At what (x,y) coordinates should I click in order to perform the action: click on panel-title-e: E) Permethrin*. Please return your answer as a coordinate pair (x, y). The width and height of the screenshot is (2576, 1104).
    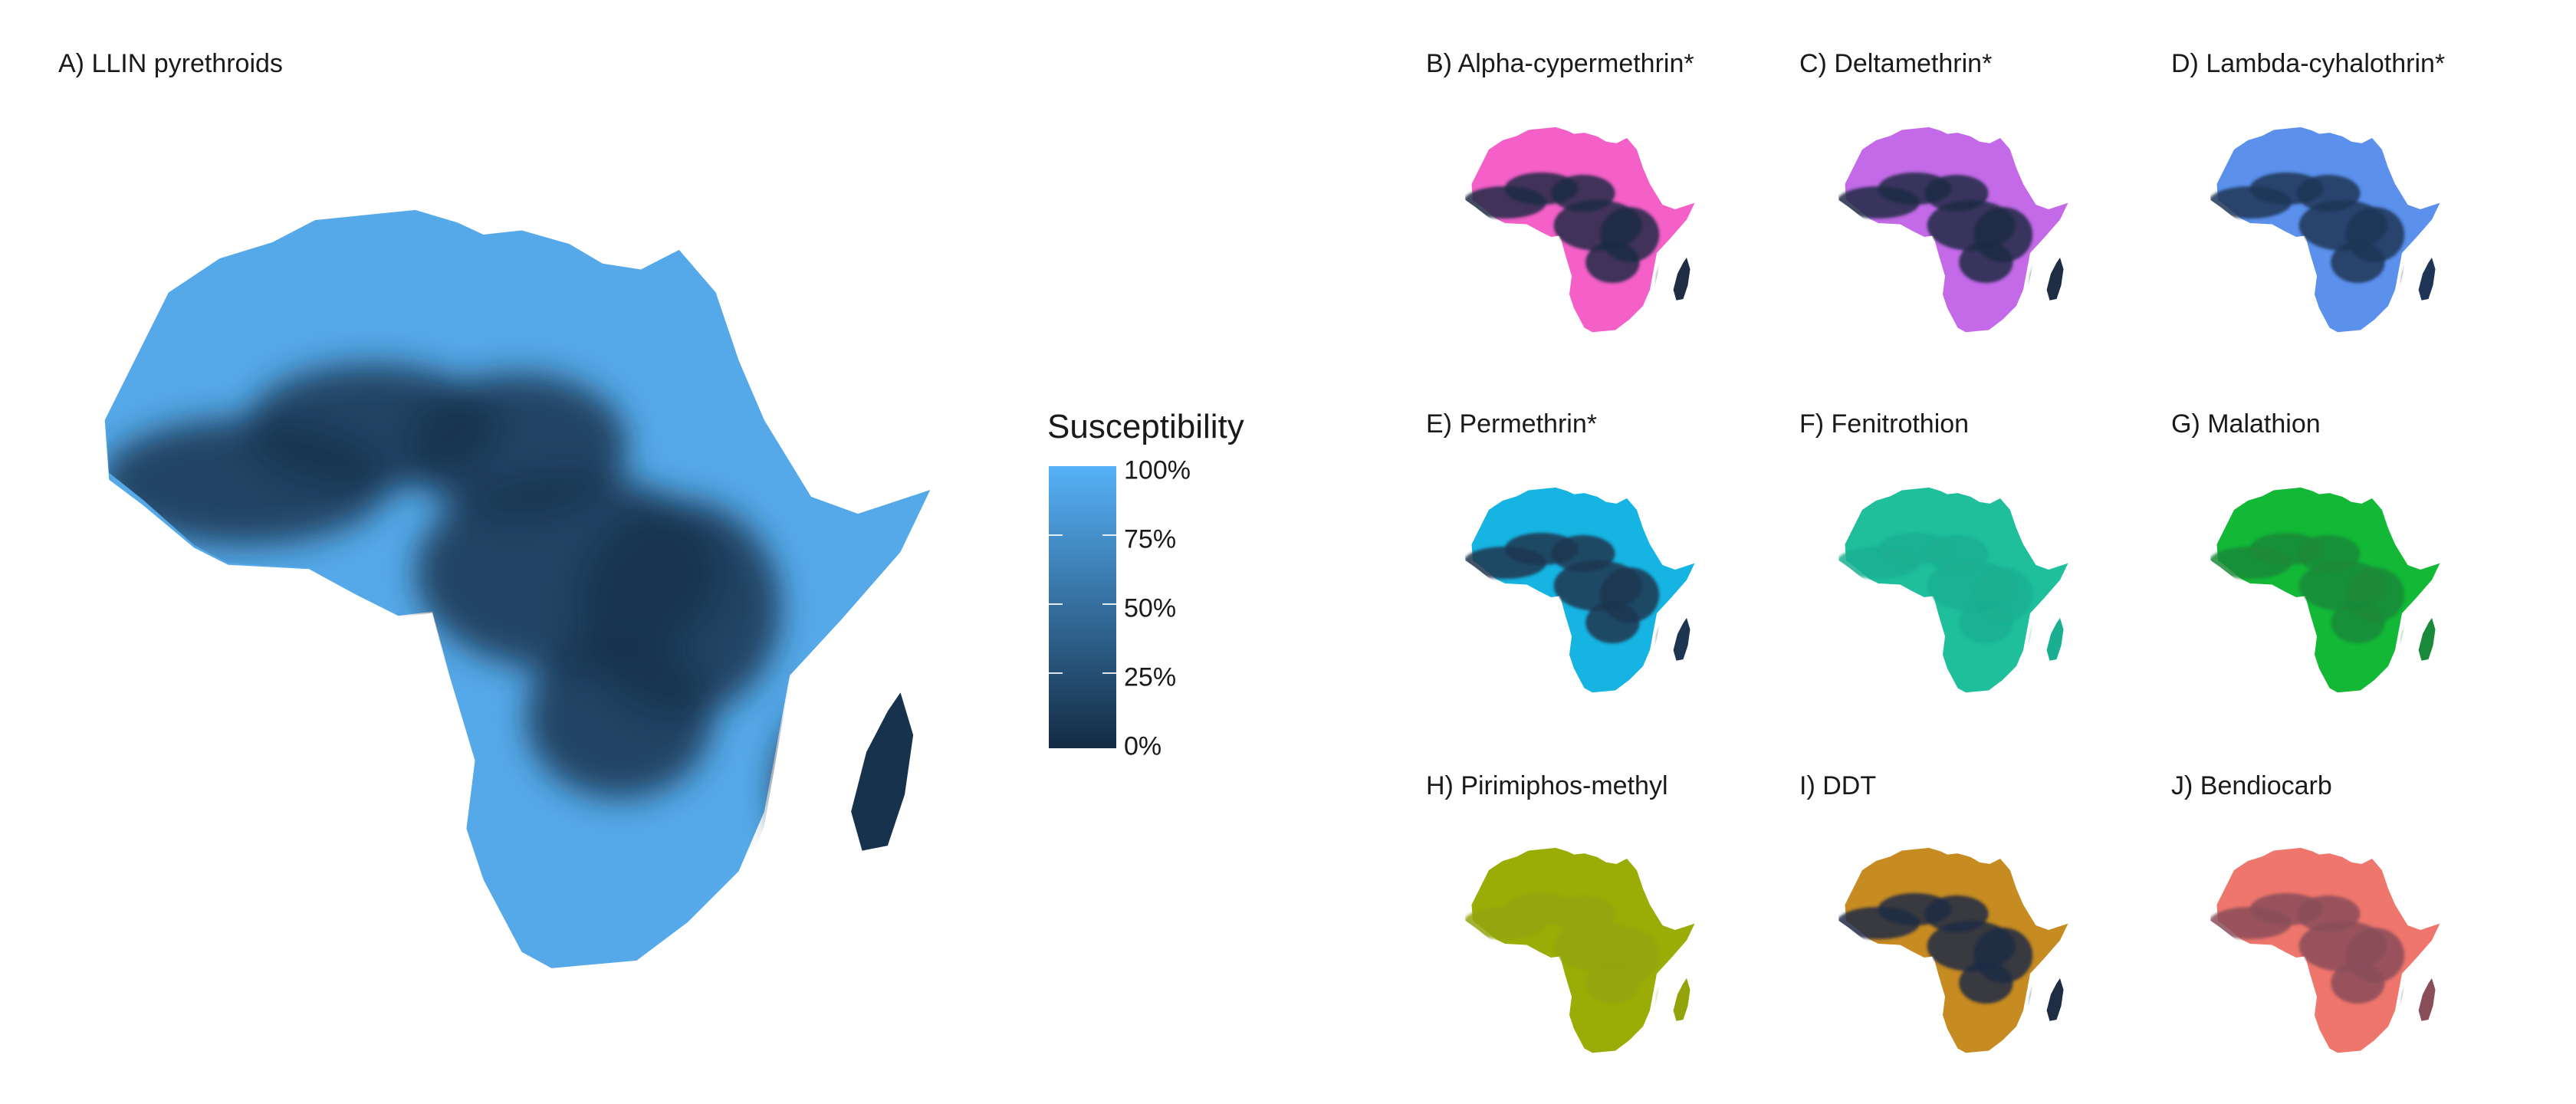
    Looking at the image, I should click on (1511, 424).